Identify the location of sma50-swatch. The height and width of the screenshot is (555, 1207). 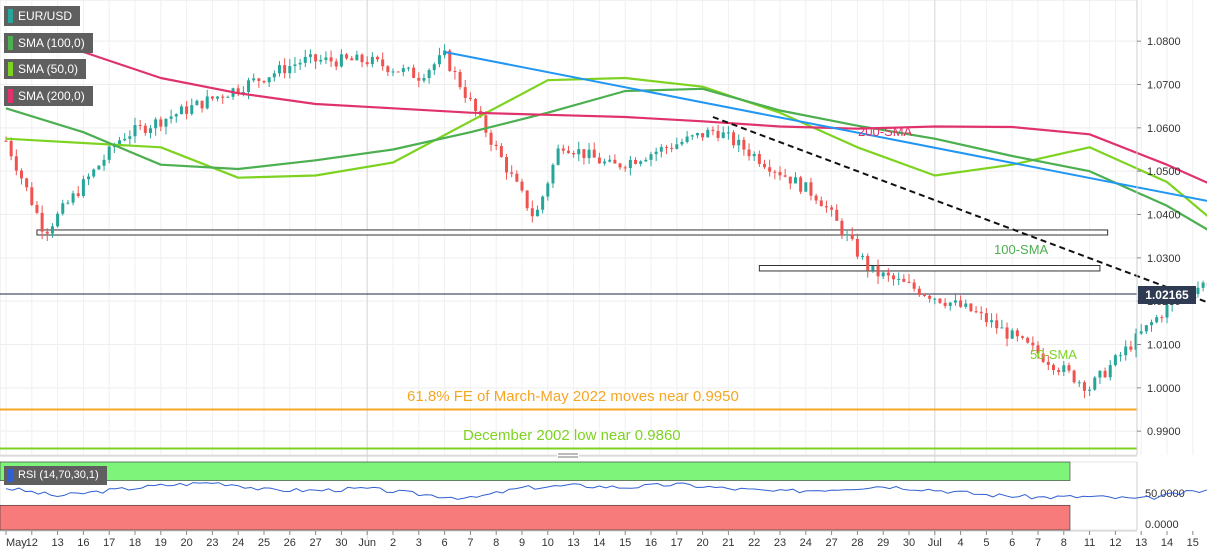
(10, 69).